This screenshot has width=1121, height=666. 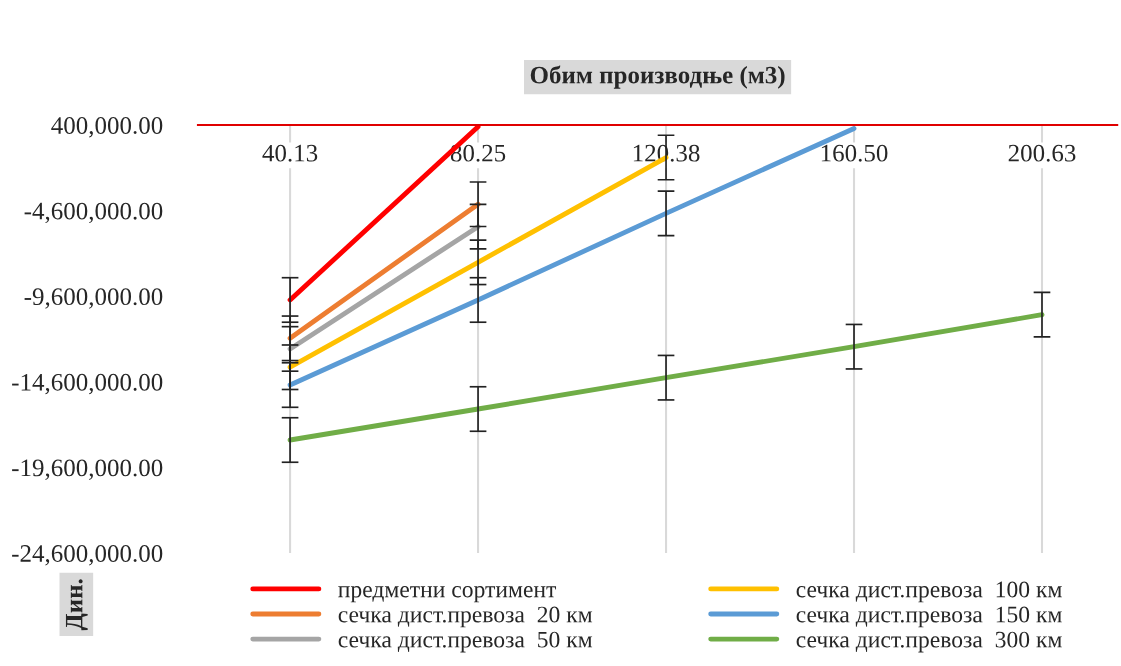 I want to click on y-tick-label: -14,600,000.00, so click(x=87, y=384).